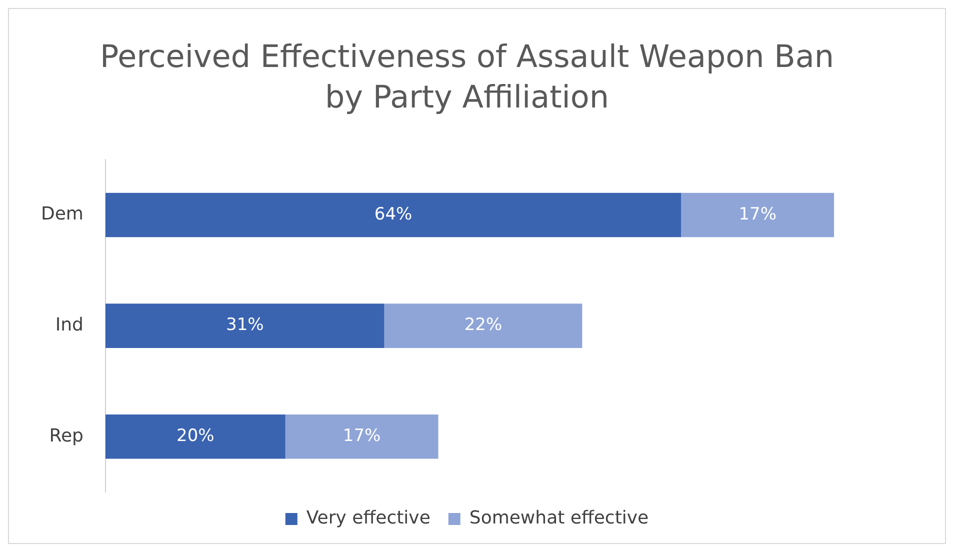 The image size is (954, 552). I want to click on data-label: 20%, so click(195, 436).